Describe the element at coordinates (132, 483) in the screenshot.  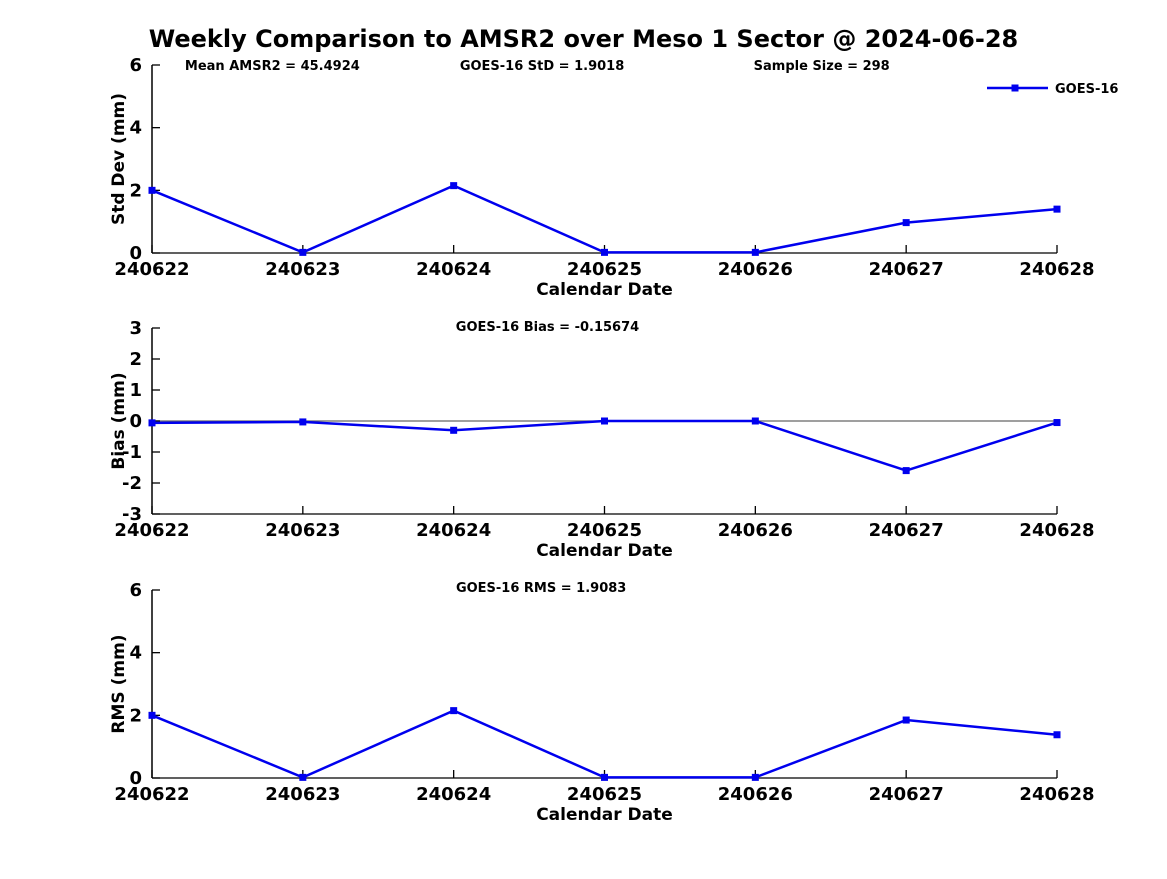
I see `y-tick-label: -2` at that location.